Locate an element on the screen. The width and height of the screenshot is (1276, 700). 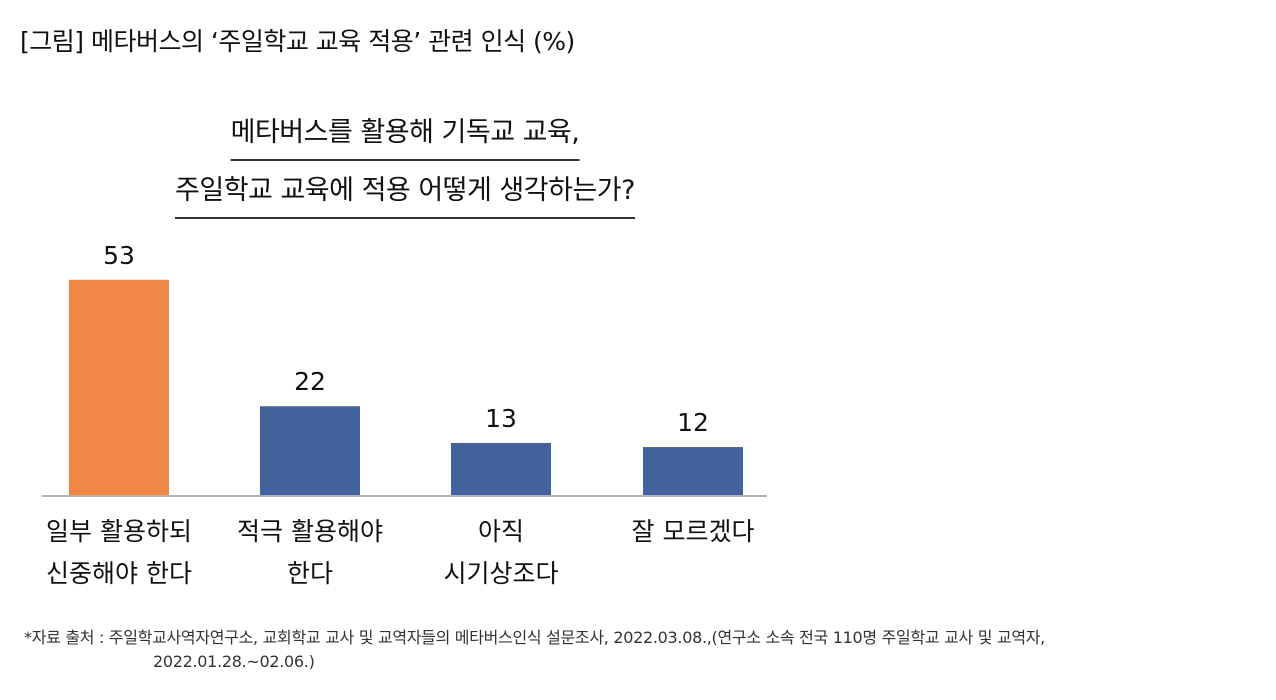
category-label-1-line-1: 일부 활용하되 is located at coordinates (119, 531).